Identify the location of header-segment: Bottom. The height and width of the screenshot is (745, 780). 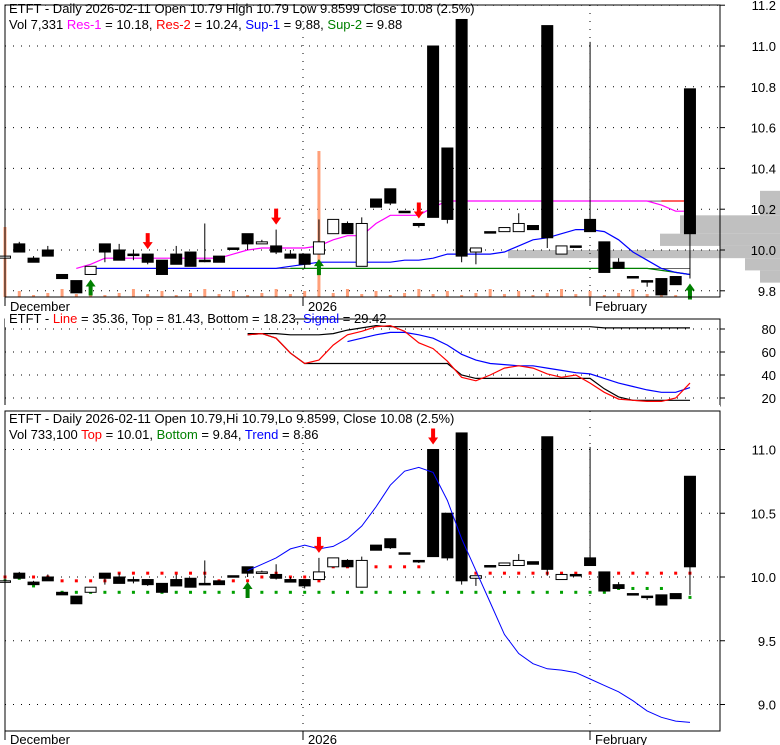
(177, 434).